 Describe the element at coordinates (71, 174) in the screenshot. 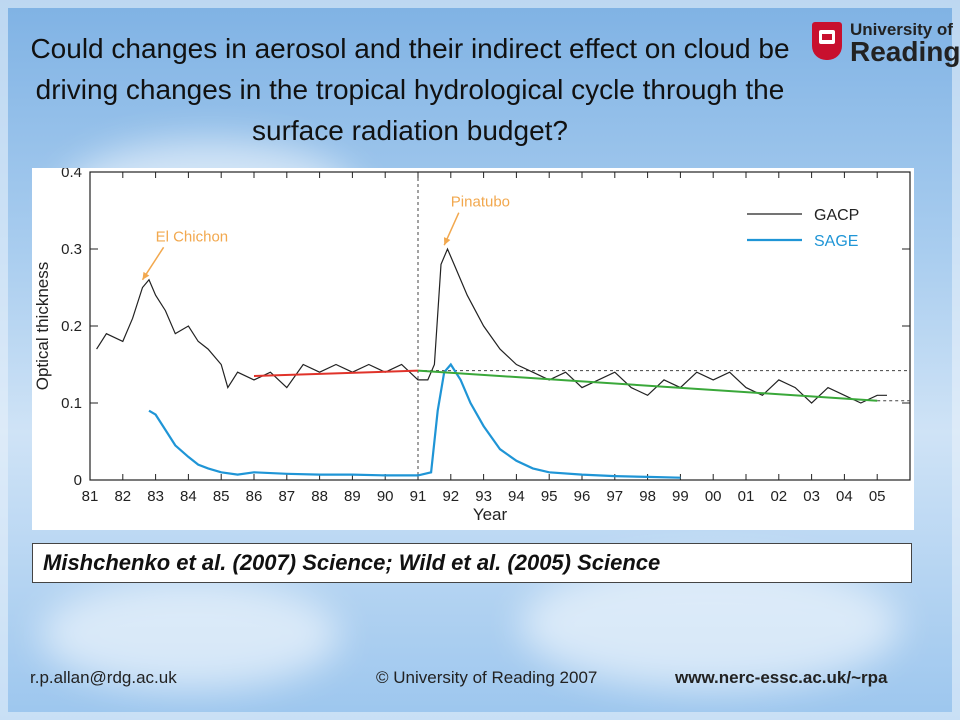

I see `y-tick-label: 0.4` at that location.